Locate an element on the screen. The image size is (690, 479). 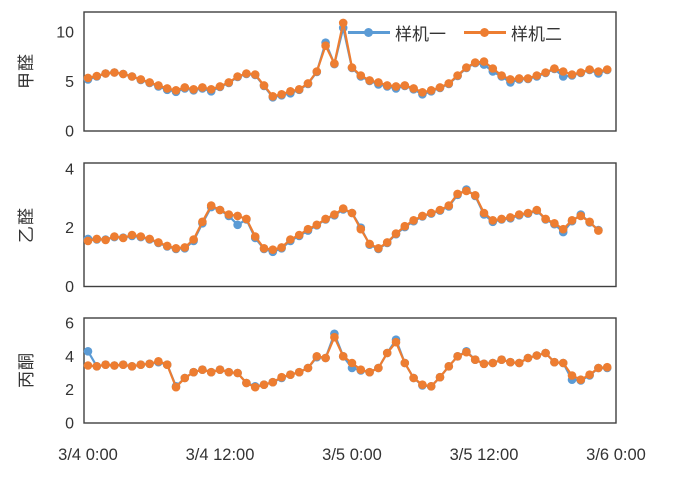
x-tick-label: 3/5 0:00 is located at coordinates (352, 455).